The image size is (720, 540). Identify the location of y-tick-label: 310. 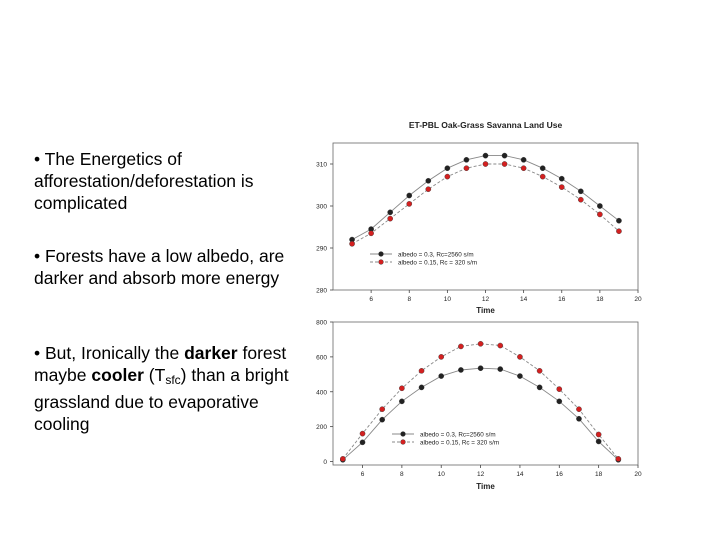
(321, 165).